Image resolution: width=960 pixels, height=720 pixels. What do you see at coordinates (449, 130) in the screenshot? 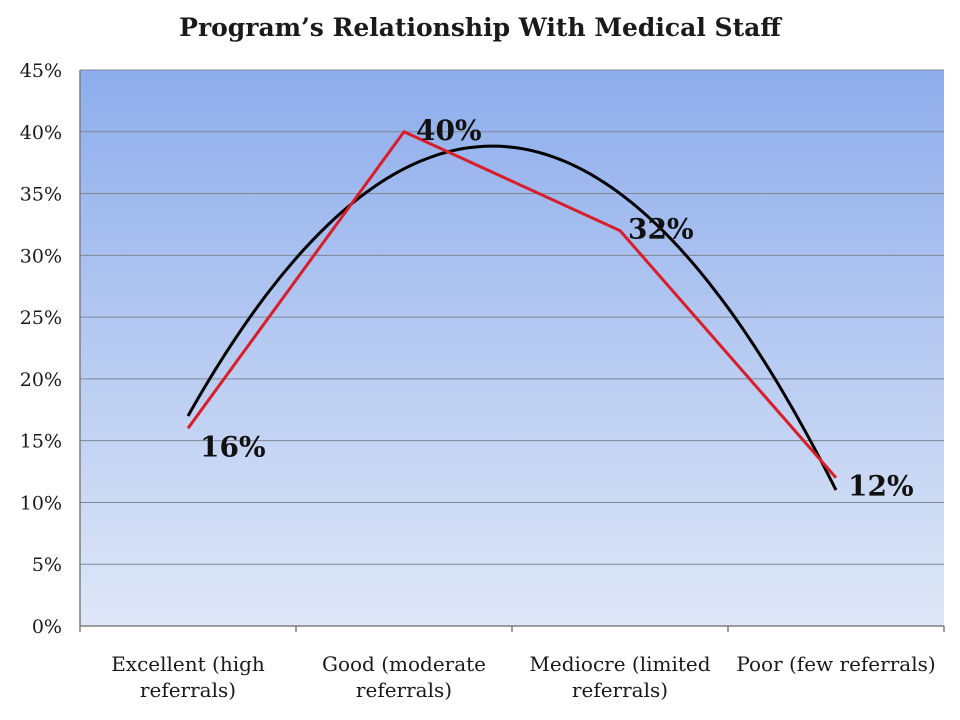
I see `data-label: 40%` at bounding box center [449, 130].